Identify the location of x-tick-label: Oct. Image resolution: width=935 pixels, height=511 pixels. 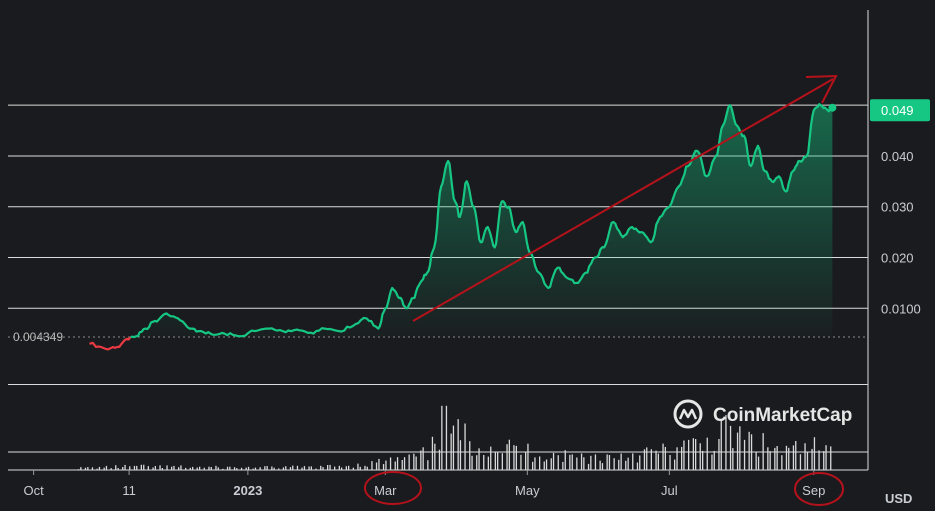
(33, 490).